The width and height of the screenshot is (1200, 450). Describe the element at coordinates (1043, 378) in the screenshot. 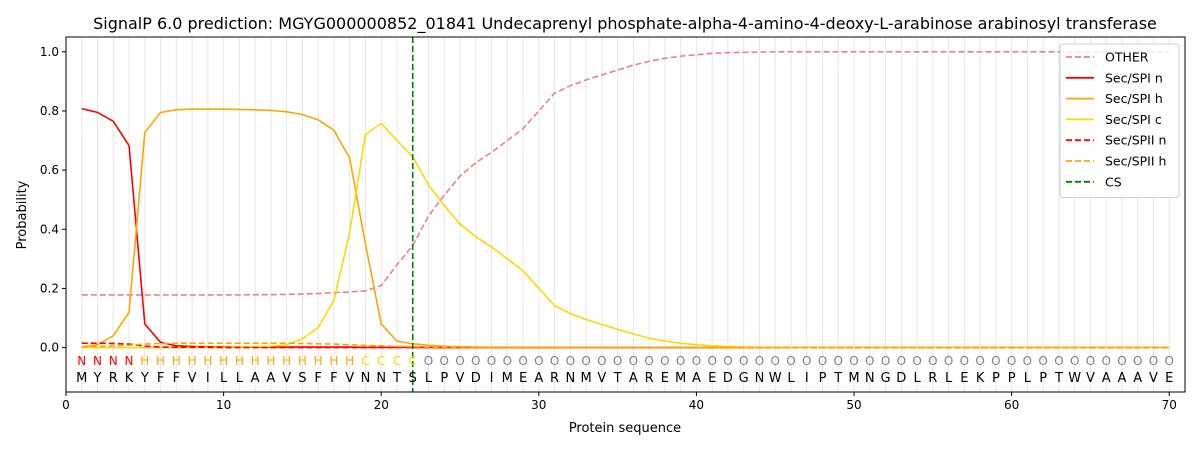

I see `residue-label-62: P` at that location.